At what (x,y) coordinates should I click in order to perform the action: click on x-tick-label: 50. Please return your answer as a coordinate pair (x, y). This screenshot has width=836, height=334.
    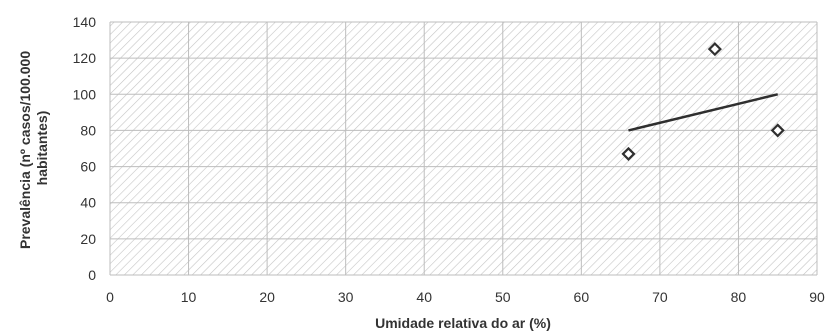
    Looking at the image, I should click on (503, 297).